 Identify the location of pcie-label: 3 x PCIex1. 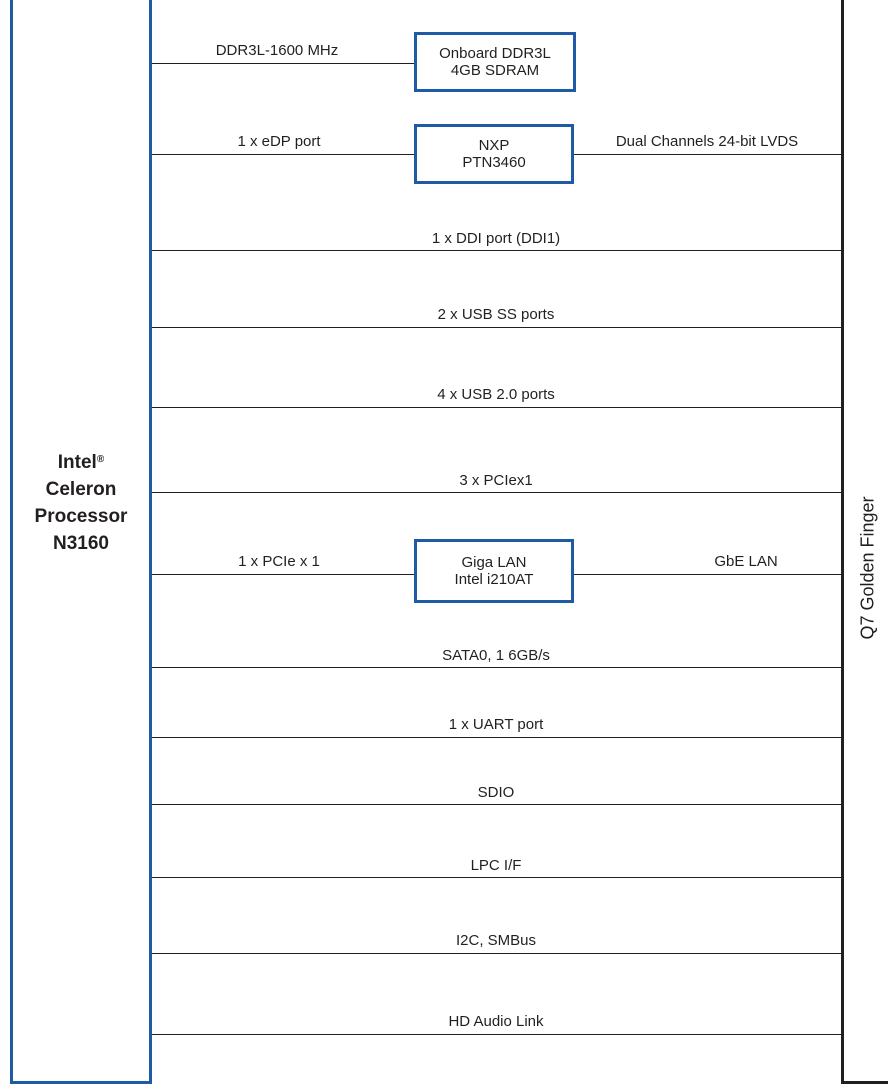
(496, 480).